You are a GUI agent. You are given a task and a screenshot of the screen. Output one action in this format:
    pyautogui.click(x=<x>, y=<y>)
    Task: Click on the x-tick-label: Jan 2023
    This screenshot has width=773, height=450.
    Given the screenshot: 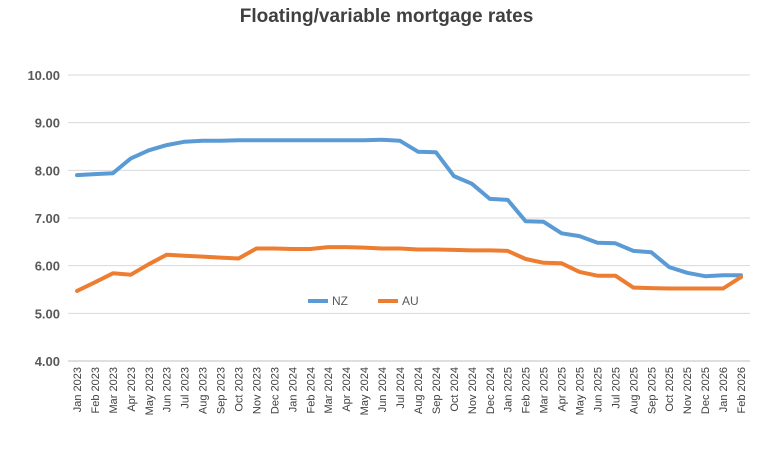 What is the action you would take?
    pyautogui.click(x=78, y=389)
    